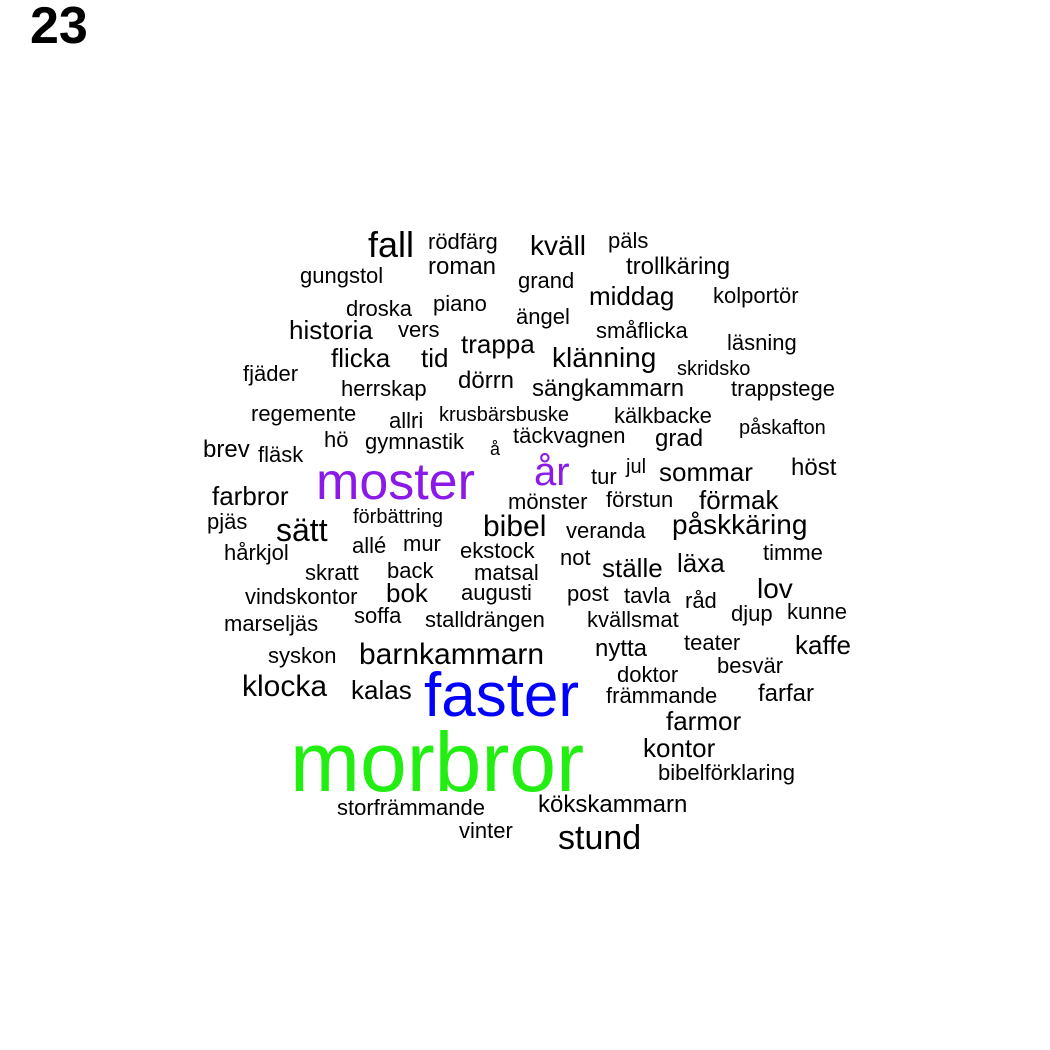  What do you see at coordinates (379, 308) in the screenshot?
I see `cloud-word: droska` at bounding box center [379, 308].